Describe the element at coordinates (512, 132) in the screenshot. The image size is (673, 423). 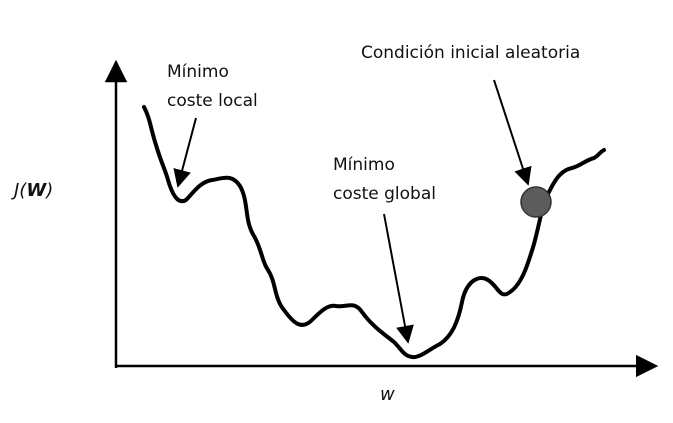
I see `initial-condition-arrow` at that location.